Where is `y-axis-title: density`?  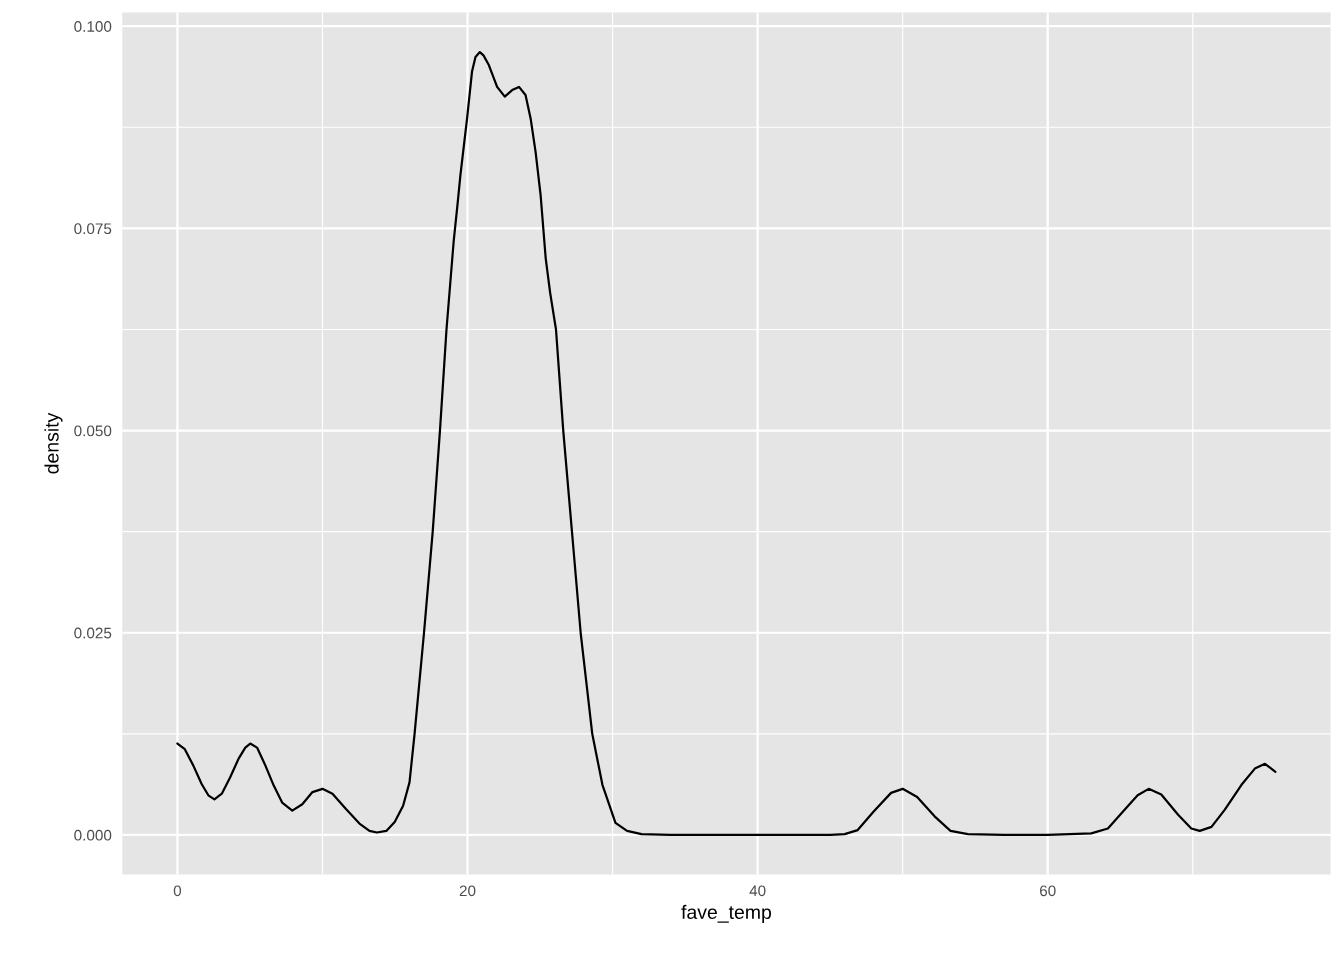
y-axis-title: density is located at coordinates (53, 443).